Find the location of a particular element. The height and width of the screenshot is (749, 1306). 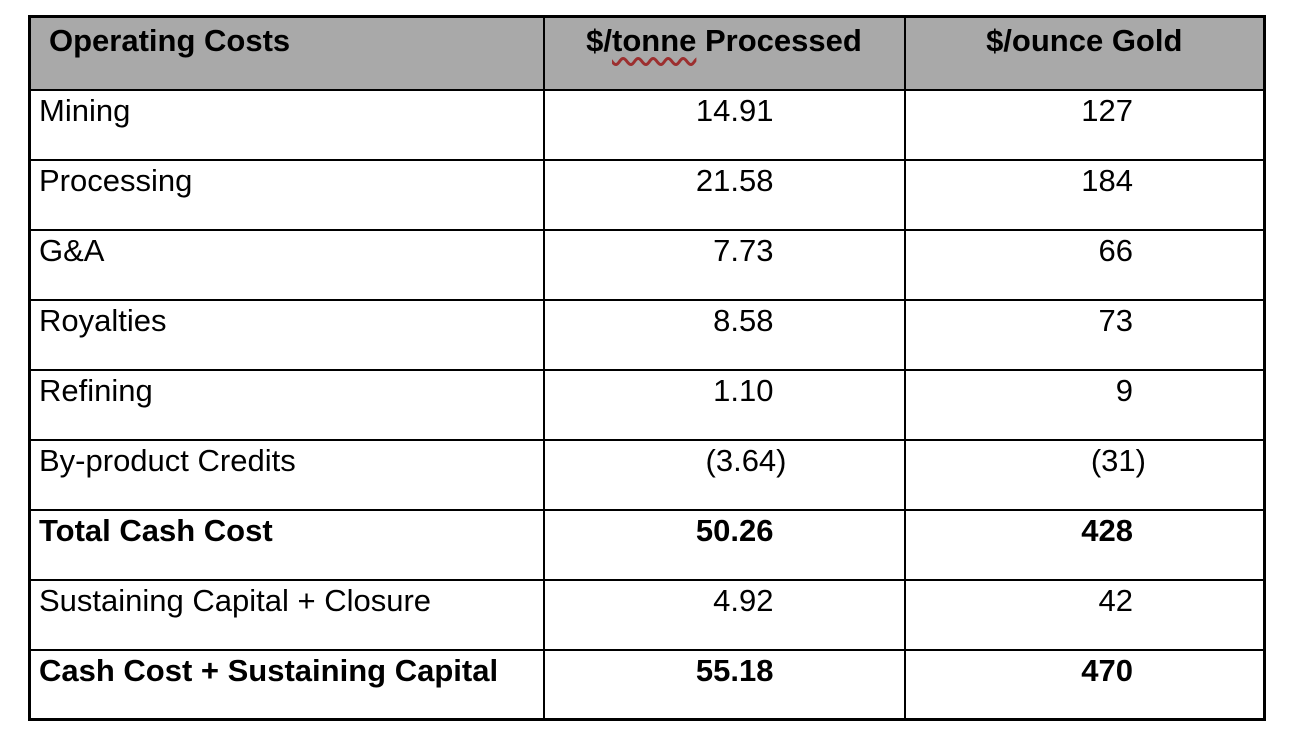

row-royalties: Royalties 8.58 73 is located at coordinates (647, 334).